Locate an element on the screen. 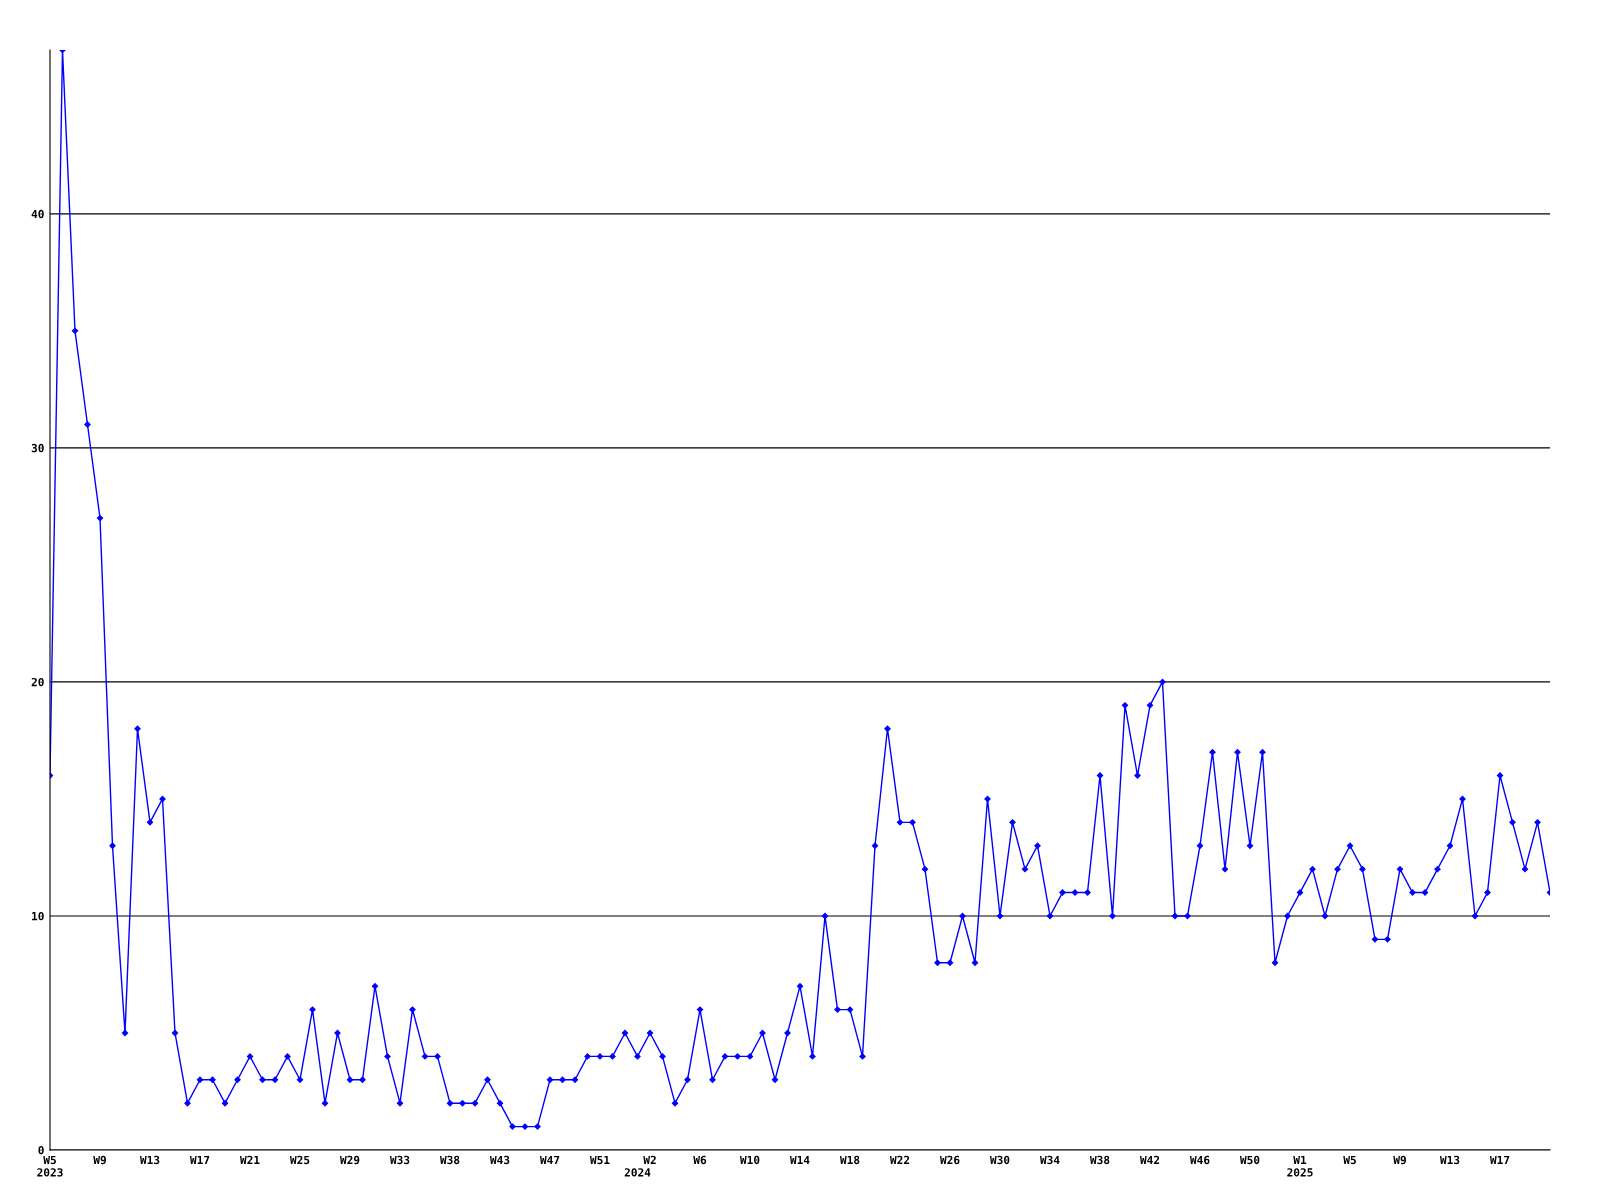  x-tick-label: W33 is located at coordinates (399, 1160).